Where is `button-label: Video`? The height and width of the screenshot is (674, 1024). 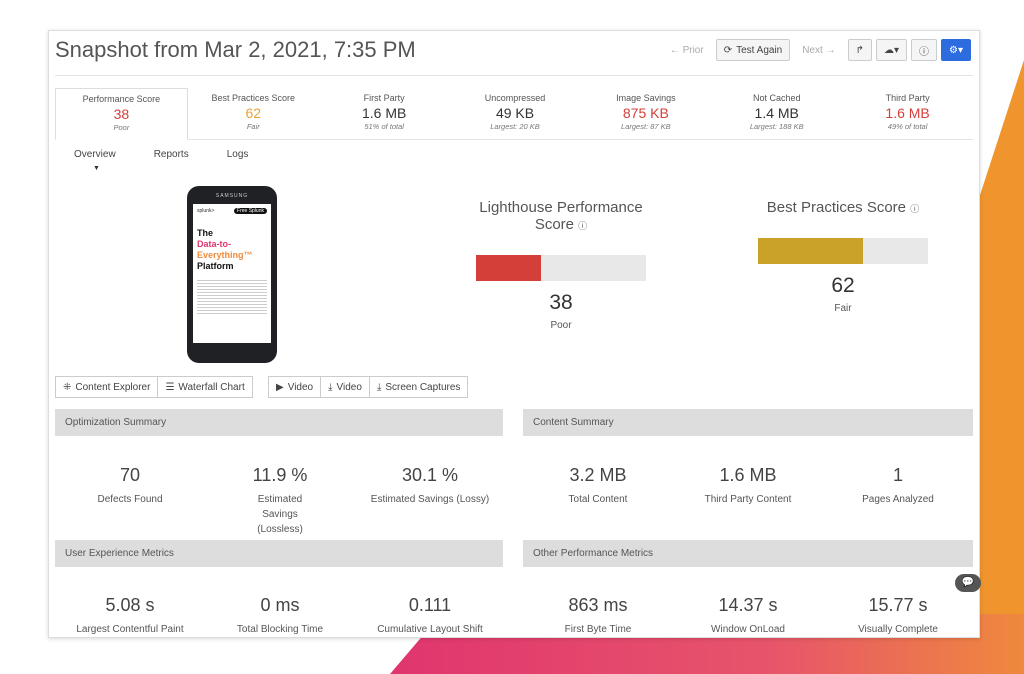
button-label: Video is located at coordinates (349, 387).